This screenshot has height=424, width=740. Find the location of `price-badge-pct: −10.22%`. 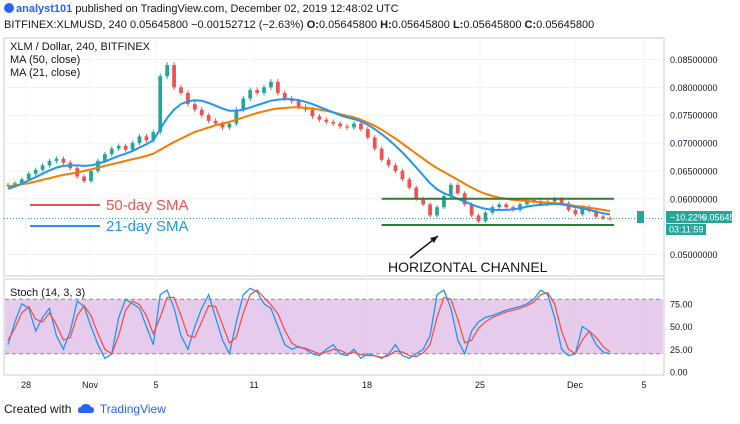

price-badge-pct: −10.22% is located at coordinates (688, 218).